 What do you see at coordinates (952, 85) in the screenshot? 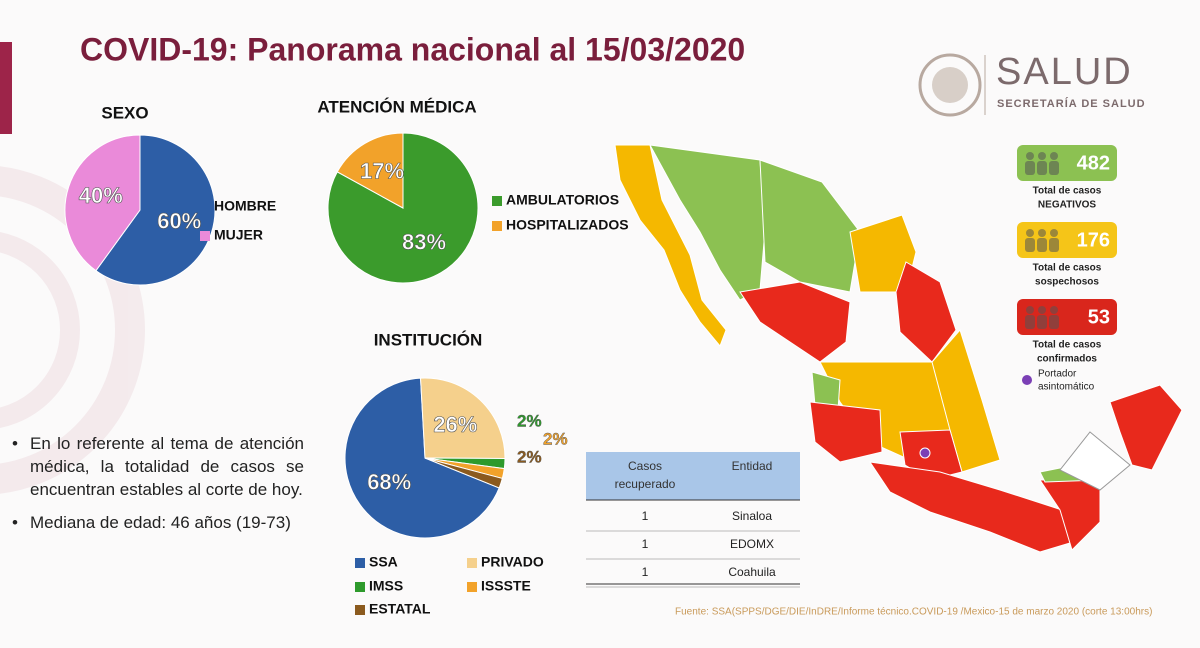
I see `logo` at bounding box center [952, 85].